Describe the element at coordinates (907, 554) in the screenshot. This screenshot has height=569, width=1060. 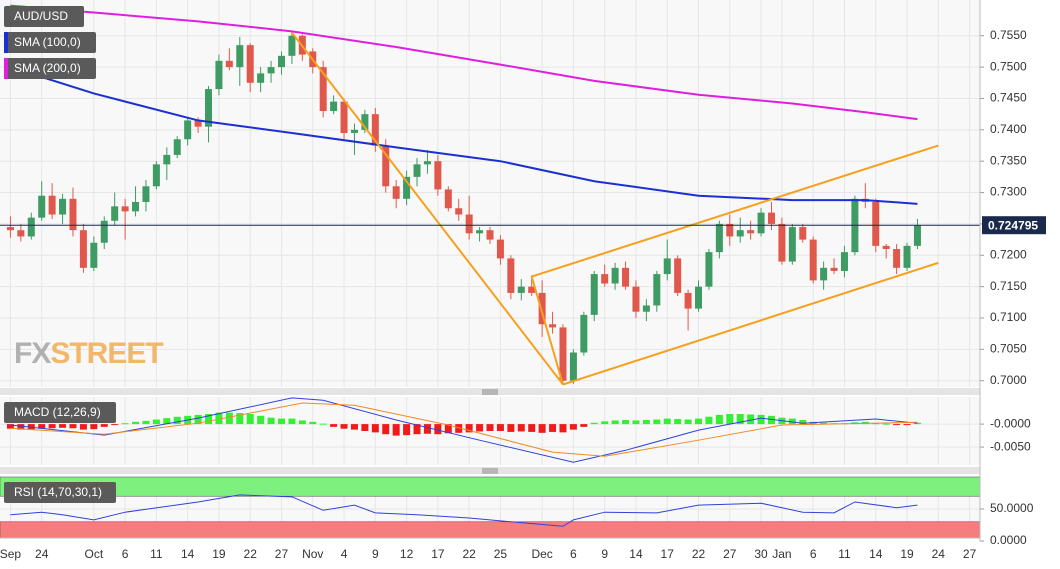
I see `x-tick-label: 19` at that location.